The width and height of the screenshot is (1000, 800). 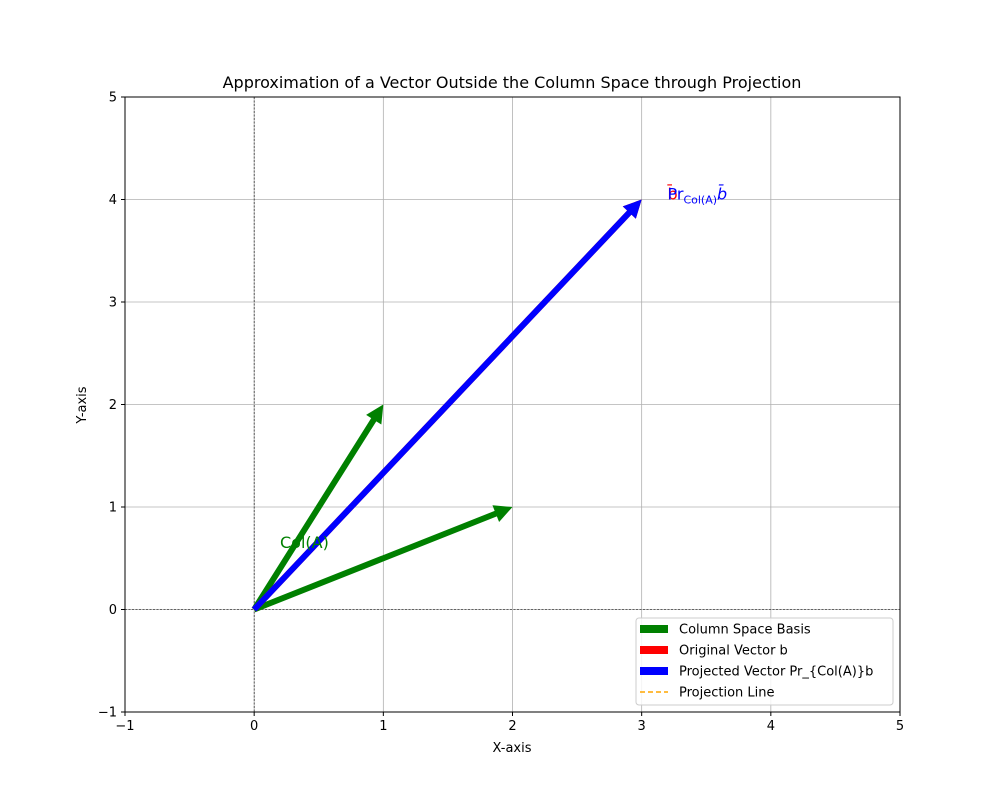 What do you see at coordinates (900, 726) in the screenshot?
I see `x-tick-label: 5` at bounding box center [900, 726].